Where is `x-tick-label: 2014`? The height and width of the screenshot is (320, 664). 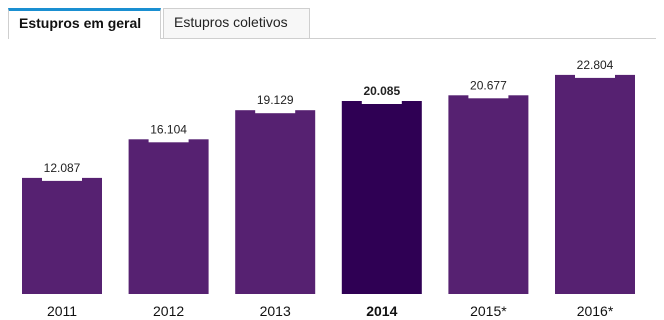 x-tick-label: 2014 is located at coordinates (381, 311).